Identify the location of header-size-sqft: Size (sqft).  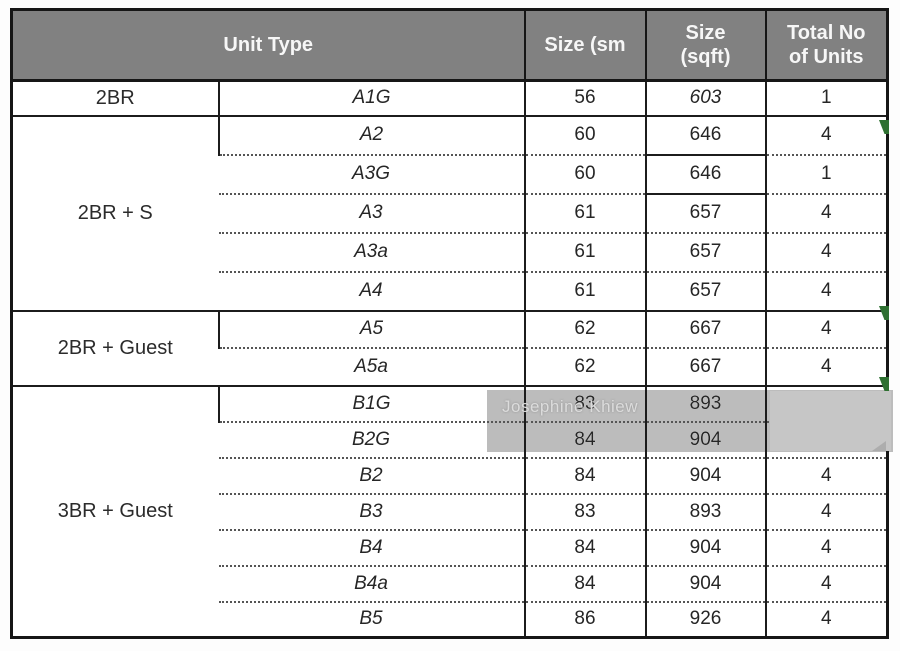
(705, 45).